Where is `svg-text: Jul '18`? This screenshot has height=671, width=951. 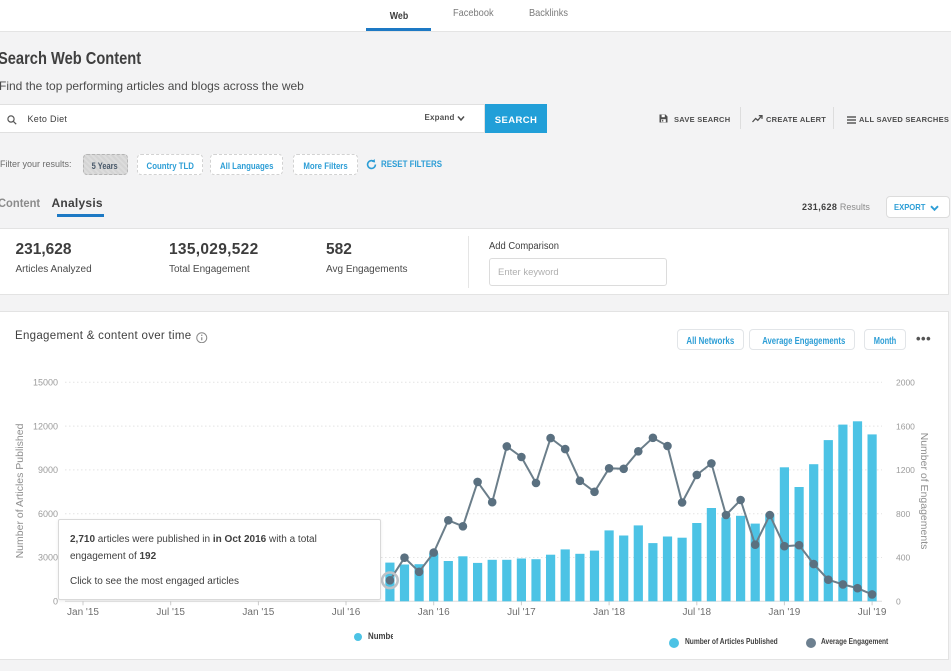
svg-text: Jul '18 is located at coordinates (697, 612).